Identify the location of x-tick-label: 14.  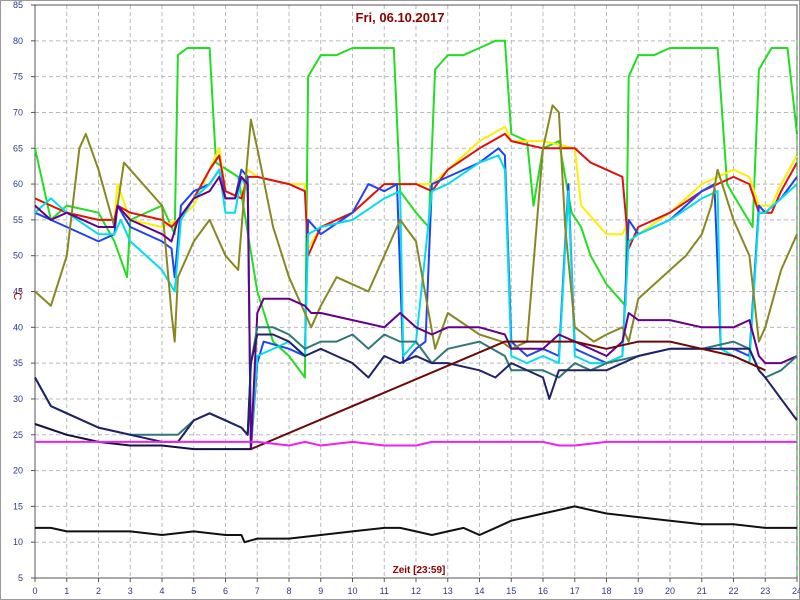
(479, 591).